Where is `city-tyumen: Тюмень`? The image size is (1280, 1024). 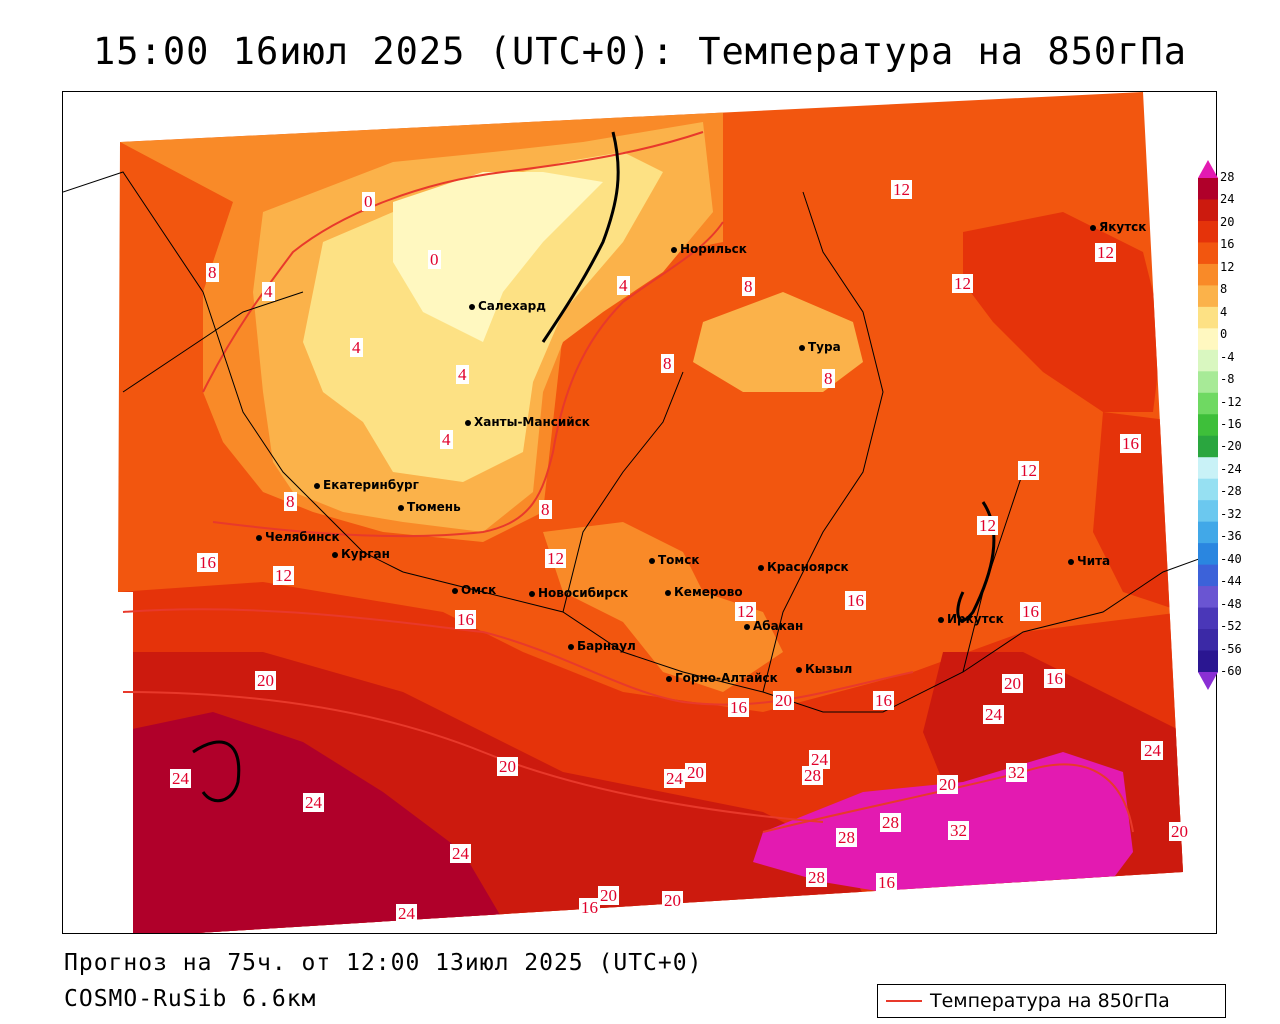 city-tyumen: Тюмень is located at coordinates (429, 507).